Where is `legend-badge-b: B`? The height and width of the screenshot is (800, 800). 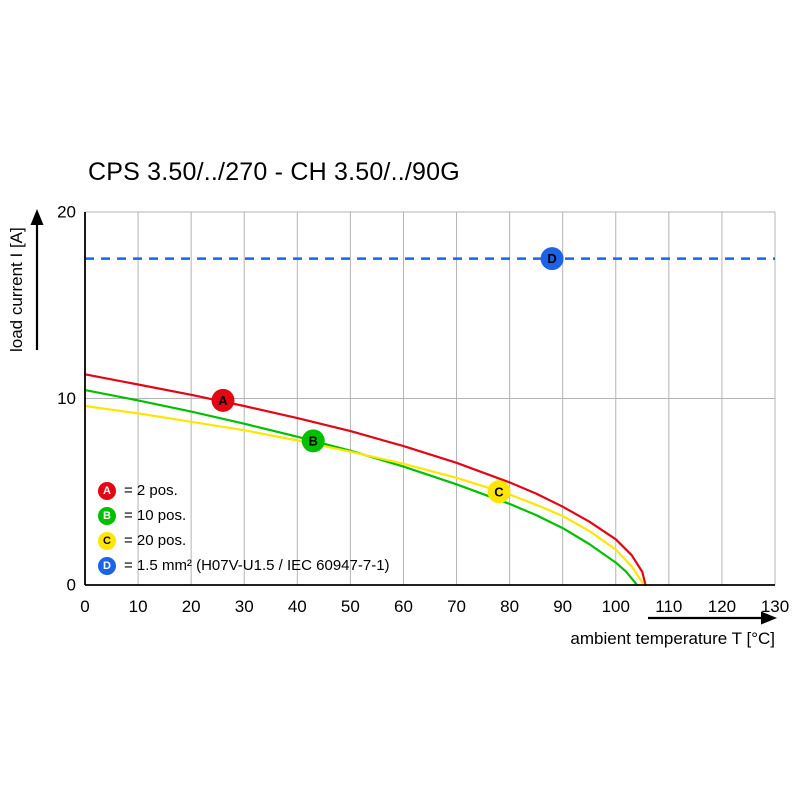 legend-badge-b: B is located at coordinates (107, 515).